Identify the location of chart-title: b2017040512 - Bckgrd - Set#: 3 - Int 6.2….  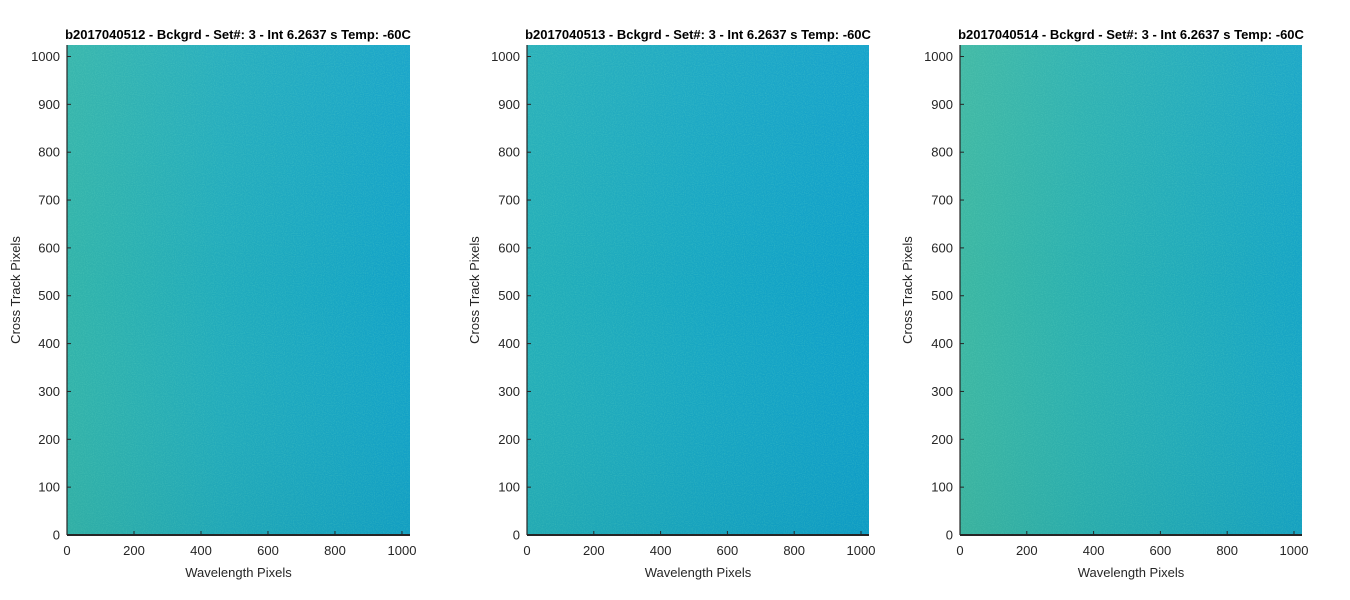
(238, 34).